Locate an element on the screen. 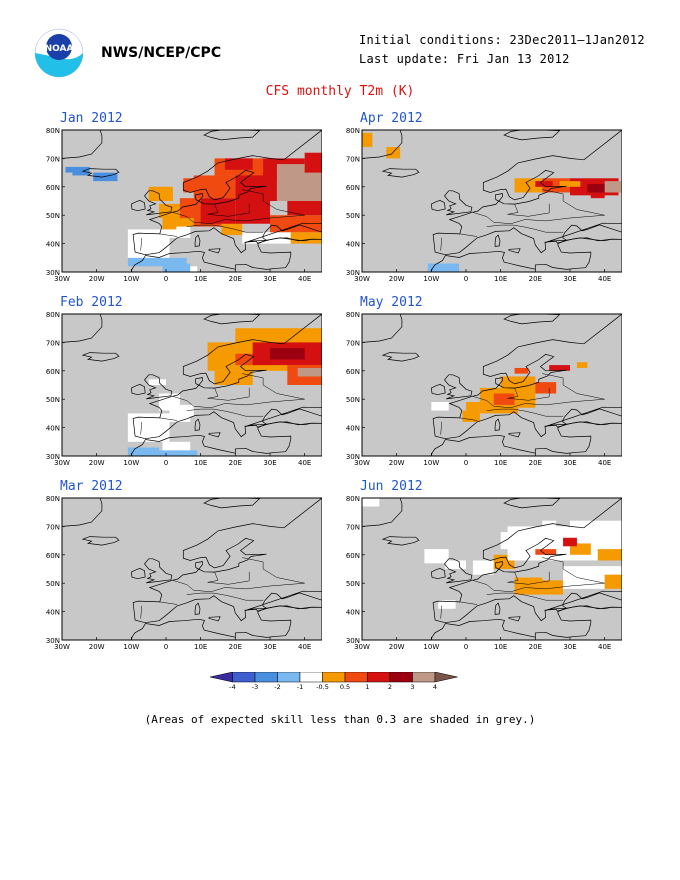 The width and height of the screenshot is (680, 880). lon-tick-label: 0 is located at coordinates (466, 279).